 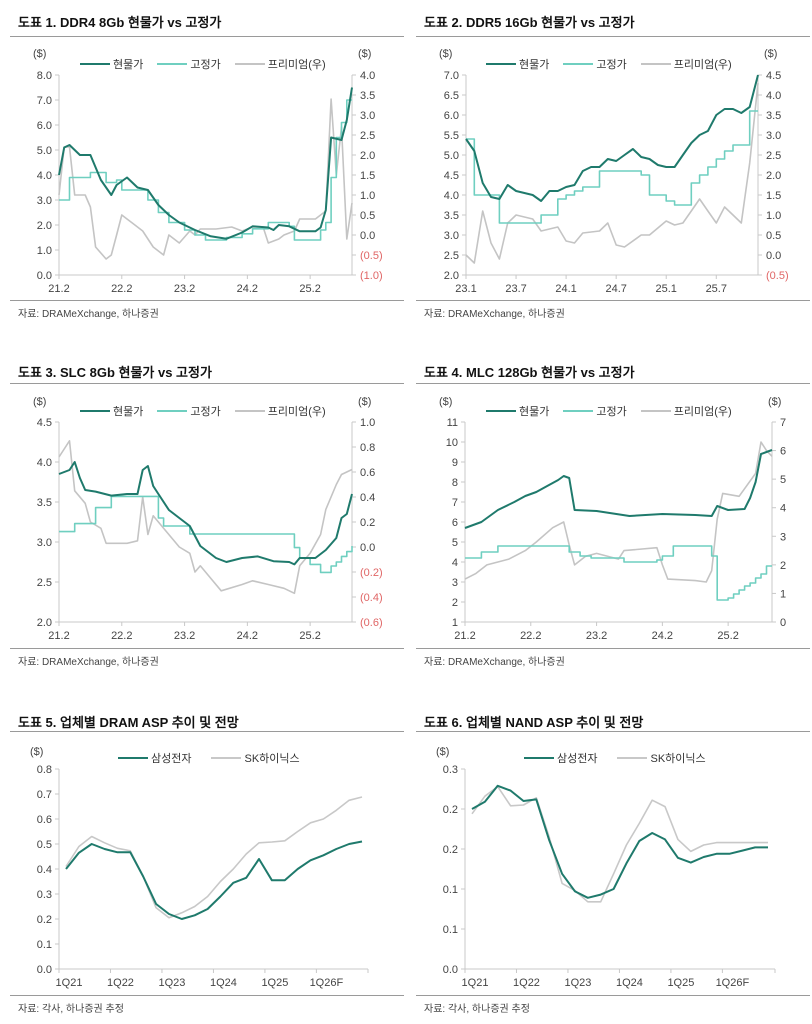 I want to click on y-tick-label-left: 0.5, so click(x=44, y=845).